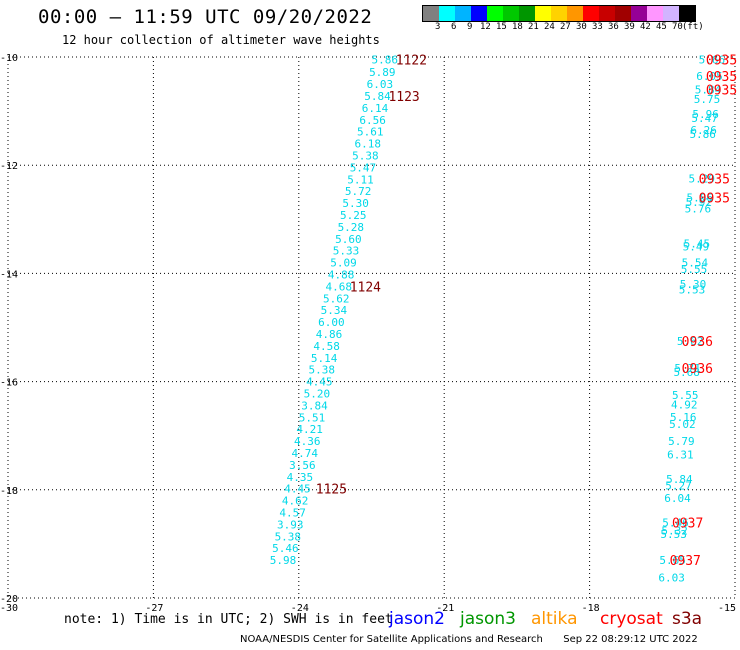 This screenshot has width=740, height=650. Describe the element at coordinates (290, 524) in the screenshot. I see `wave-height-value: 3.93` at that location.